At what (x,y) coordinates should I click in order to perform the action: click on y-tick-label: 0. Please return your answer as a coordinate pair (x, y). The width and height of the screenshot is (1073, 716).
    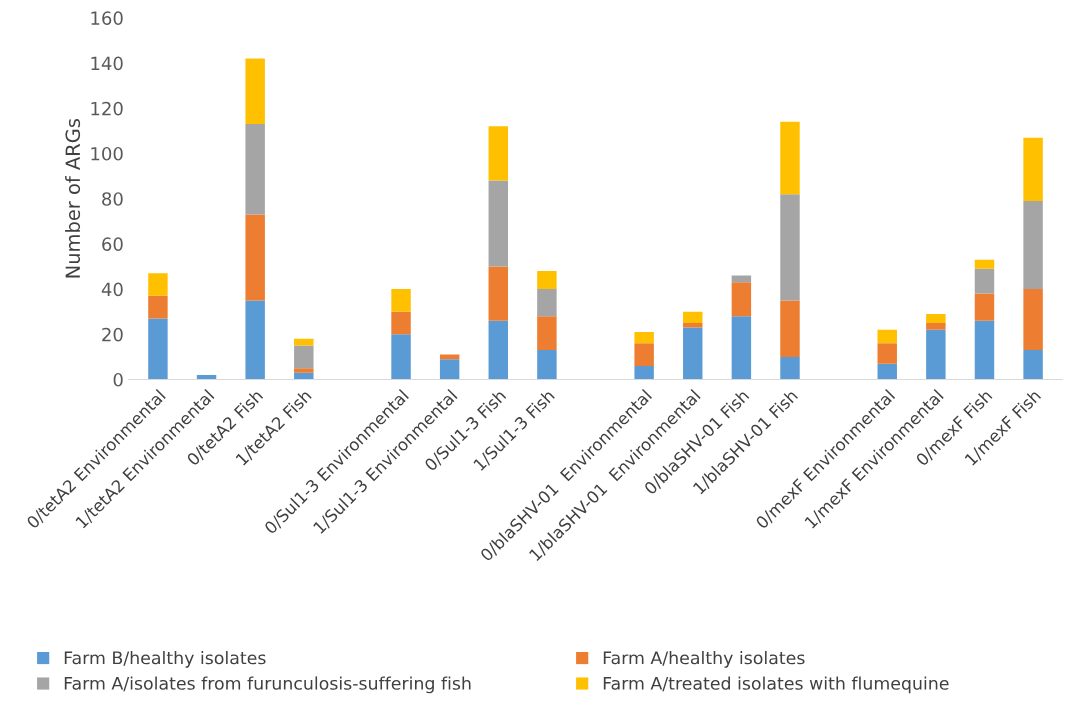
    Looking at the image, I should click on (118, 379).